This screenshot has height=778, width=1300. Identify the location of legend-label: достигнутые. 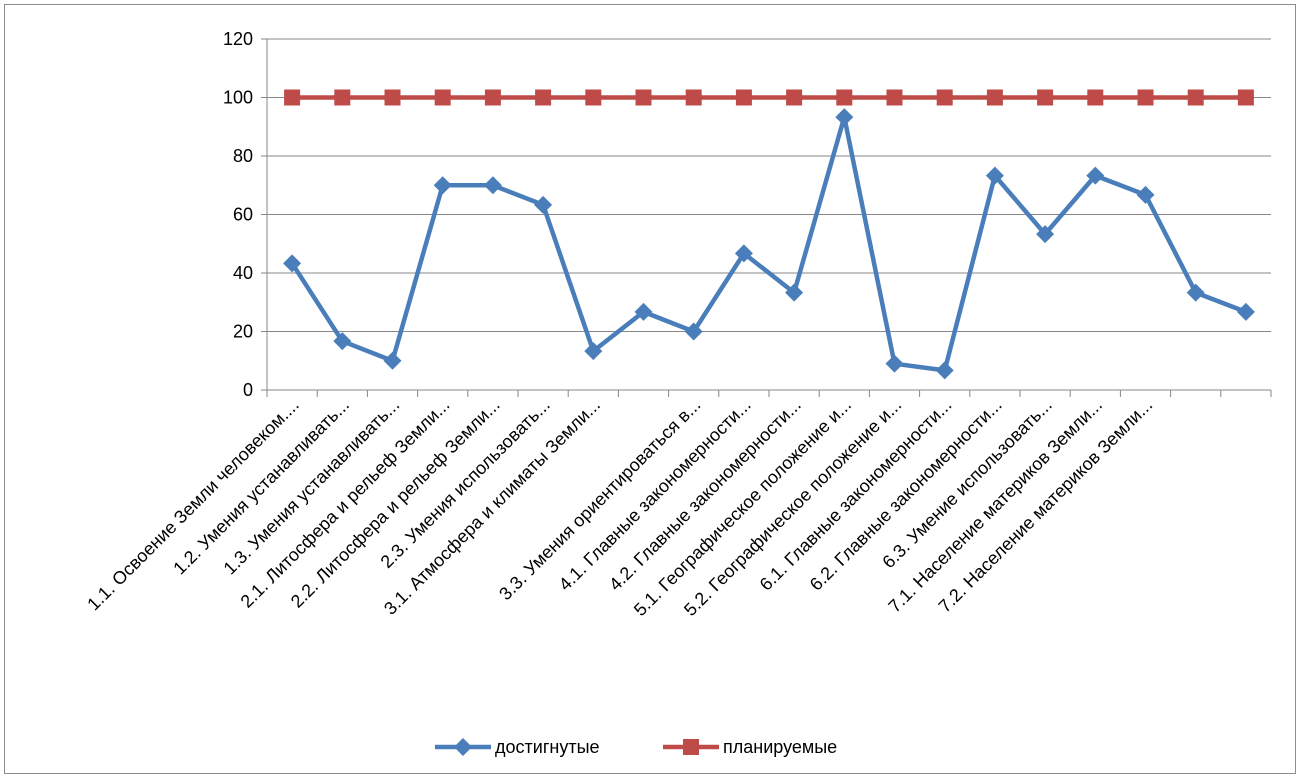
(547, 747).